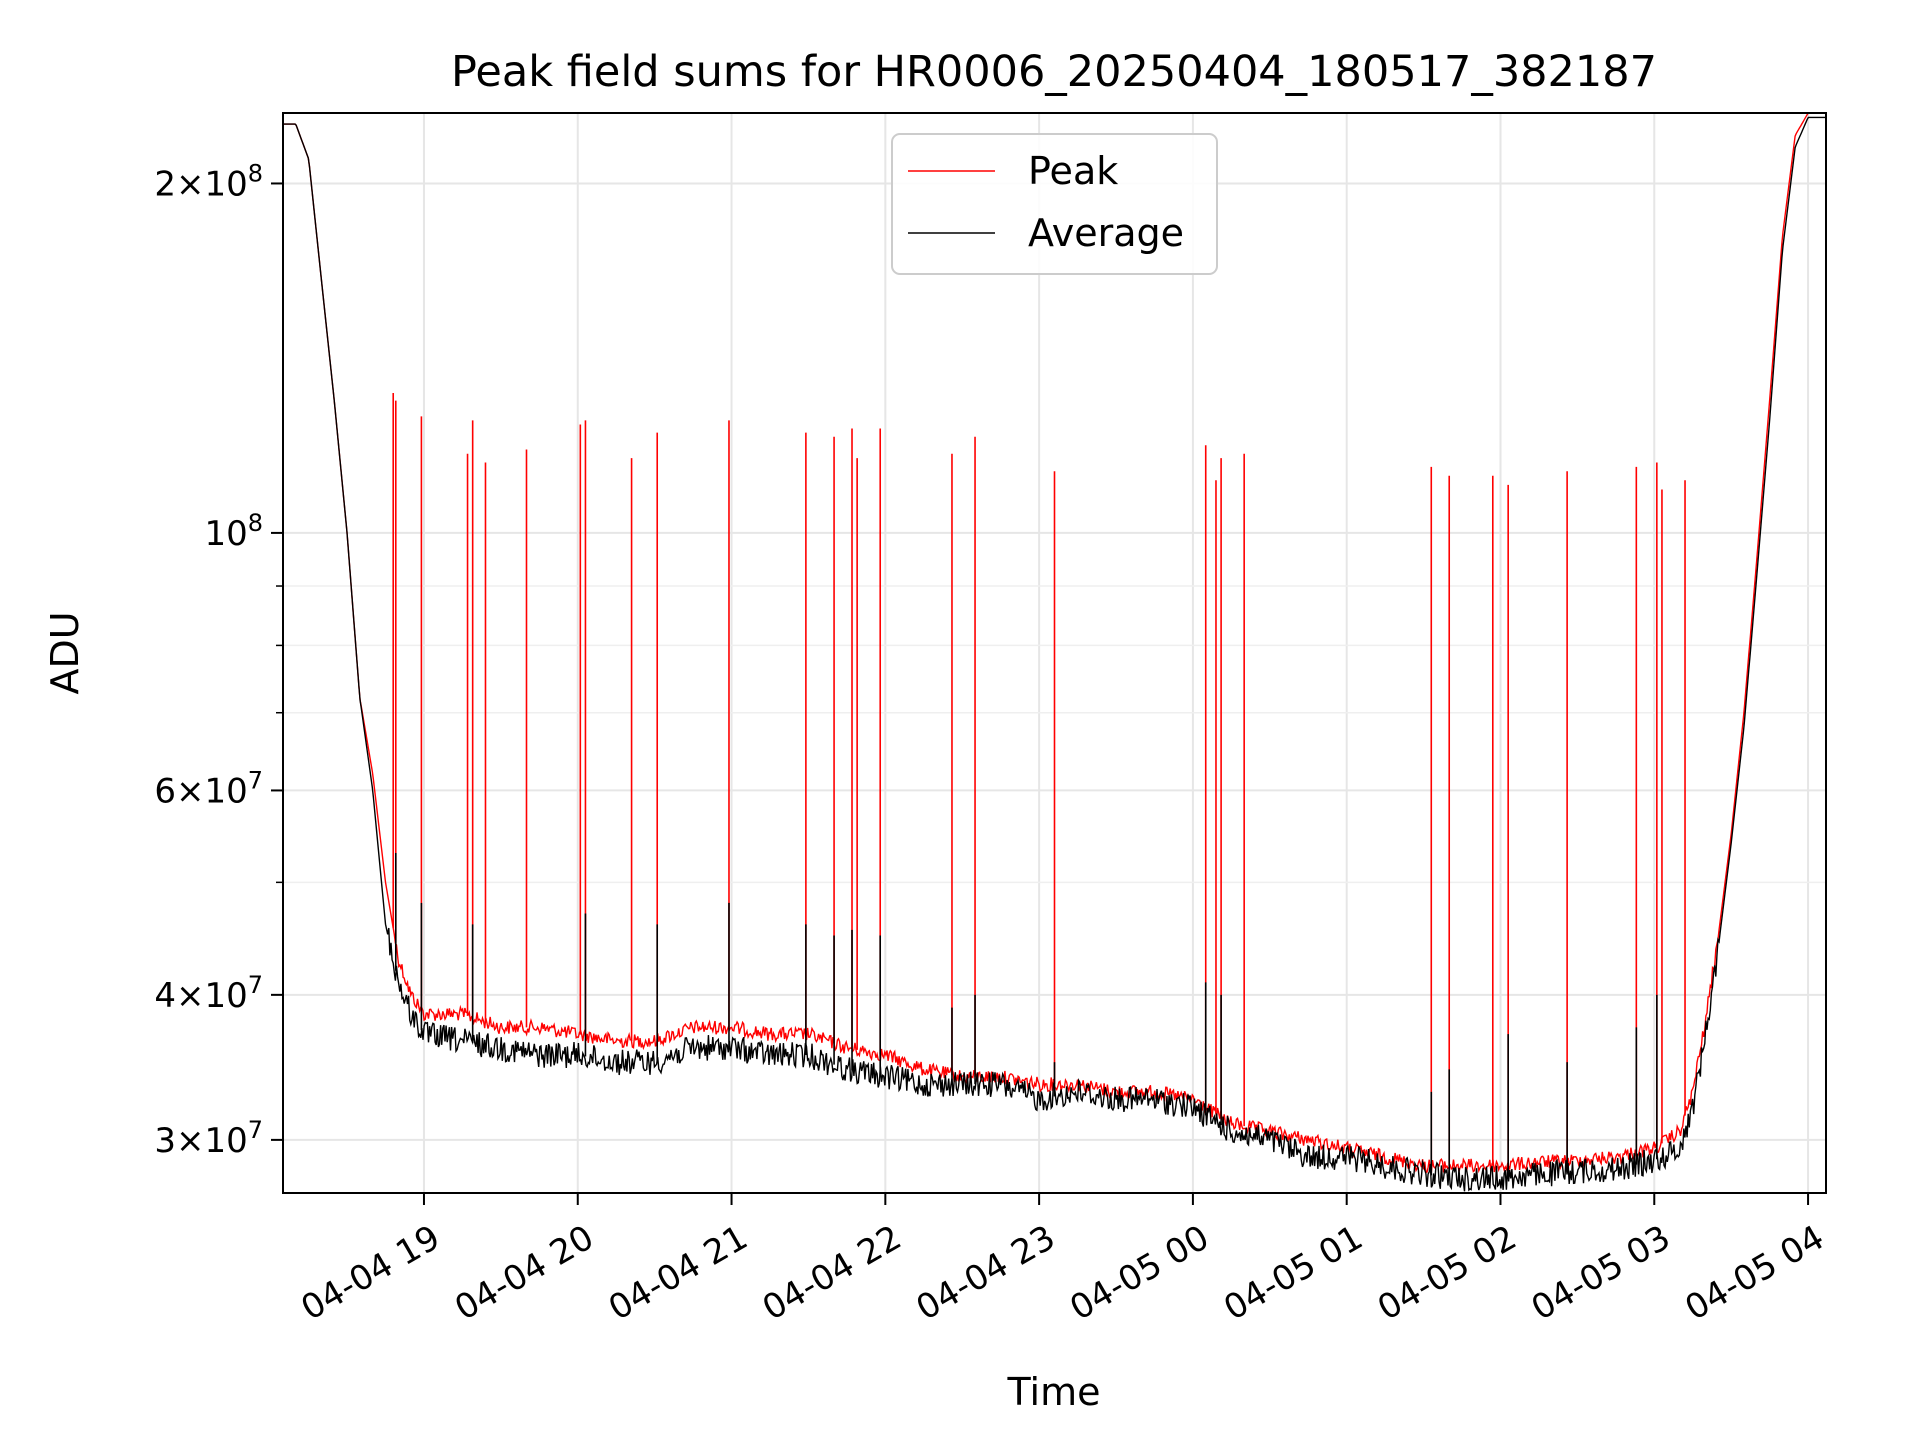  What do you see at coordinates (208, 788) in the screenshot?
I see `y-tick-label-2: 6×107` at bounding box center [208, 788].